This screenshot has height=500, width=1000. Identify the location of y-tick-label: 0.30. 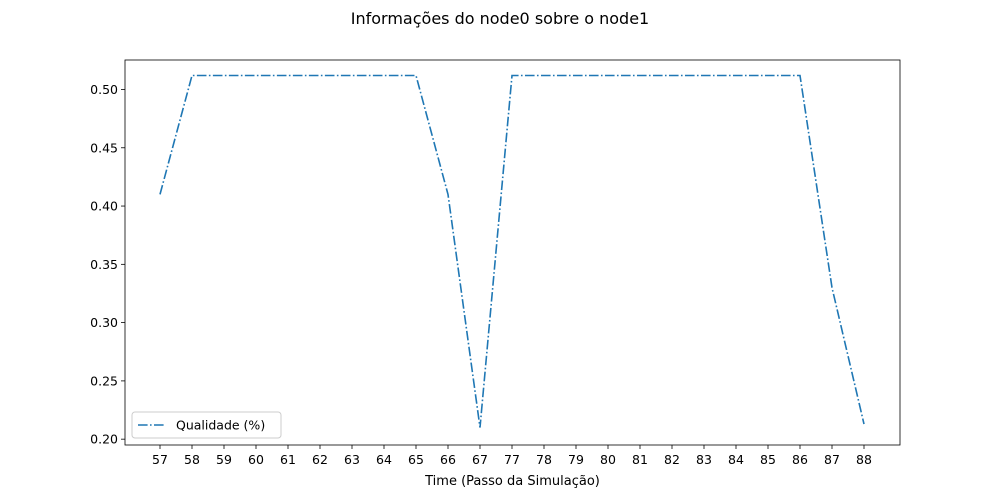
(104, 322).